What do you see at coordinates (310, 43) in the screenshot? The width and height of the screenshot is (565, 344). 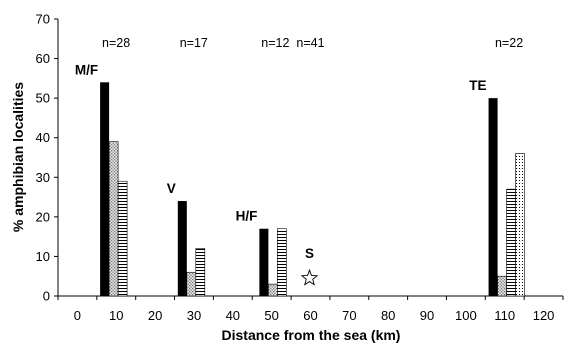 I see `sample-size-label: n=41` at bounding box center [310, 43].